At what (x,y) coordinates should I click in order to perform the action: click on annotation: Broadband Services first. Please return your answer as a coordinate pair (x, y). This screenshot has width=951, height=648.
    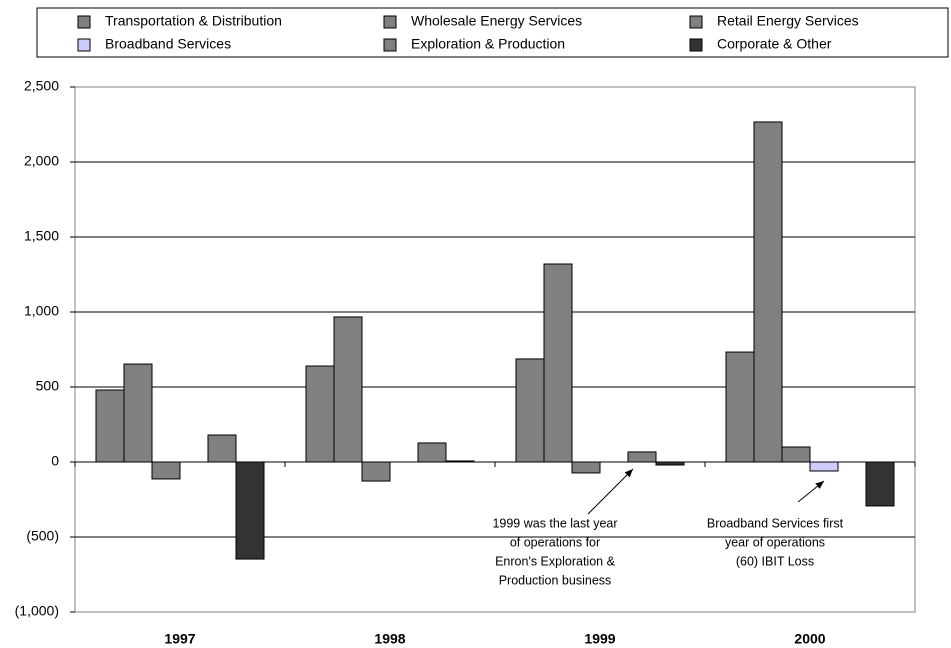
    Looking at the image, I should click on (775, 523).